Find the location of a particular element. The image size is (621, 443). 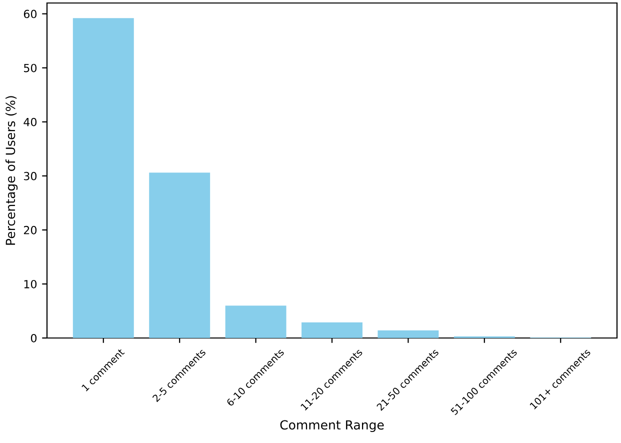

y-tick-label: 30 is located at coordinates (30, 176).